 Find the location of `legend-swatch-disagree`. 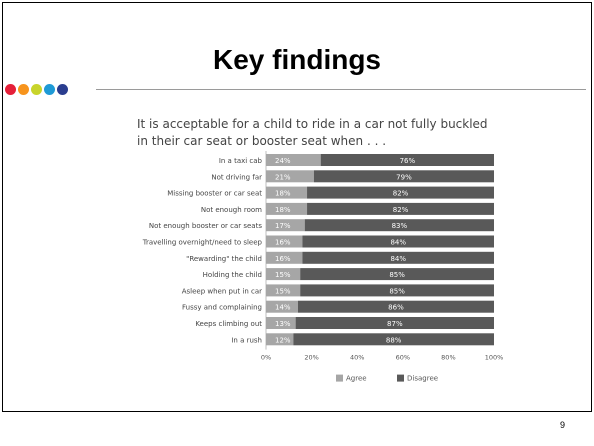

legend-swatch-disagree is located at coordinates (400, 378).